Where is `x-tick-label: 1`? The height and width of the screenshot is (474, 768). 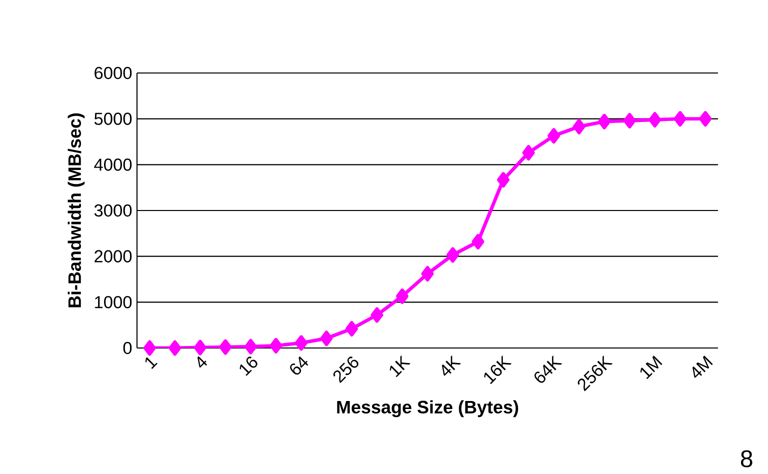
x-tick-label: 1 is located at coordinates (151, 363).